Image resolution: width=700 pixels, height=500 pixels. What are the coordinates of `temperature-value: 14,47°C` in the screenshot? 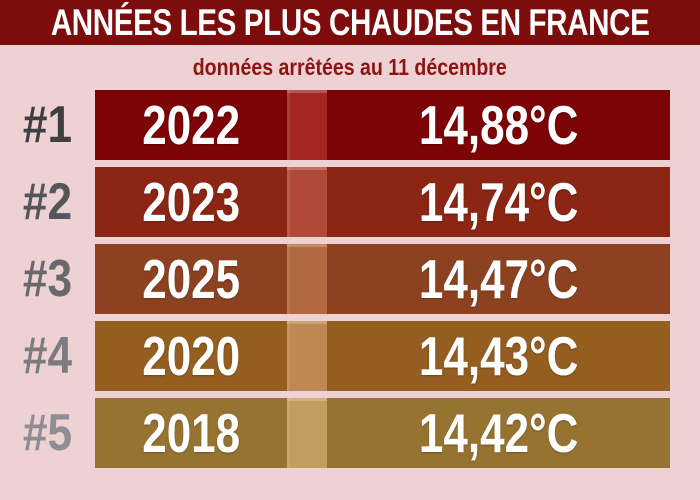 It's located at (498, 279).